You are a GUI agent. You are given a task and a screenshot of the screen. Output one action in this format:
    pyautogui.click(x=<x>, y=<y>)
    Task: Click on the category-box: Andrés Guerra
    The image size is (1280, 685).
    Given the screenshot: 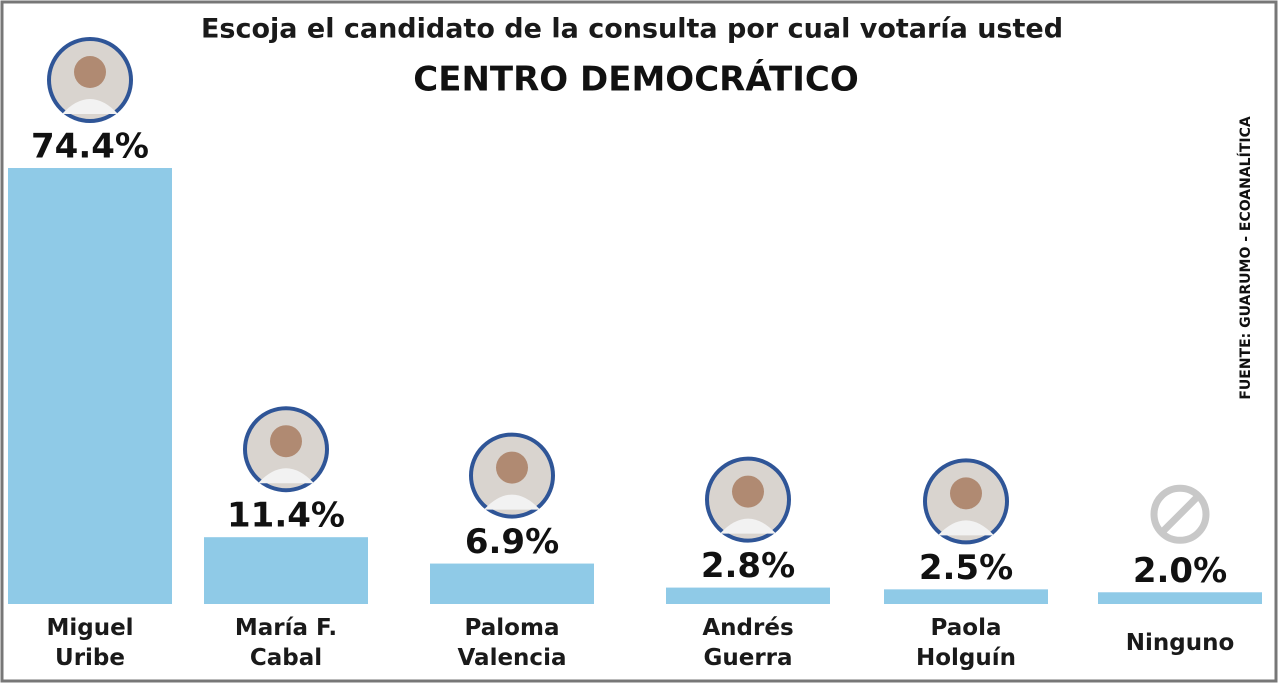 What is the action you would take?
    pyautogui.click(x=748, y=643)
    